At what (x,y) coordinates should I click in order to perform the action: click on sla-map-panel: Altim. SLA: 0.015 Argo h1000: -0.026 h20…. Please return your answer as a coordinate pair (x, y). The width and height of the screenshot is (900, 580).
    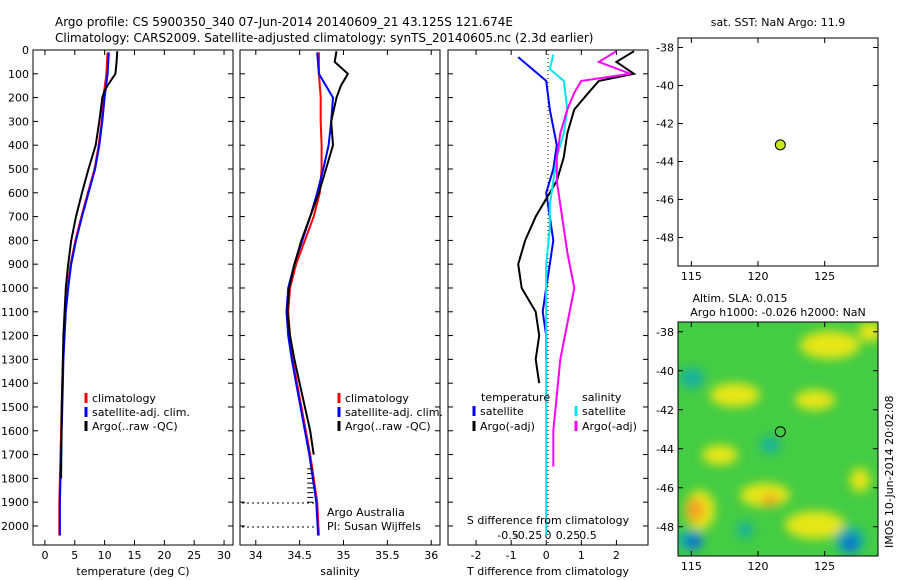
    Looking at the image, I should click on (767, 432).